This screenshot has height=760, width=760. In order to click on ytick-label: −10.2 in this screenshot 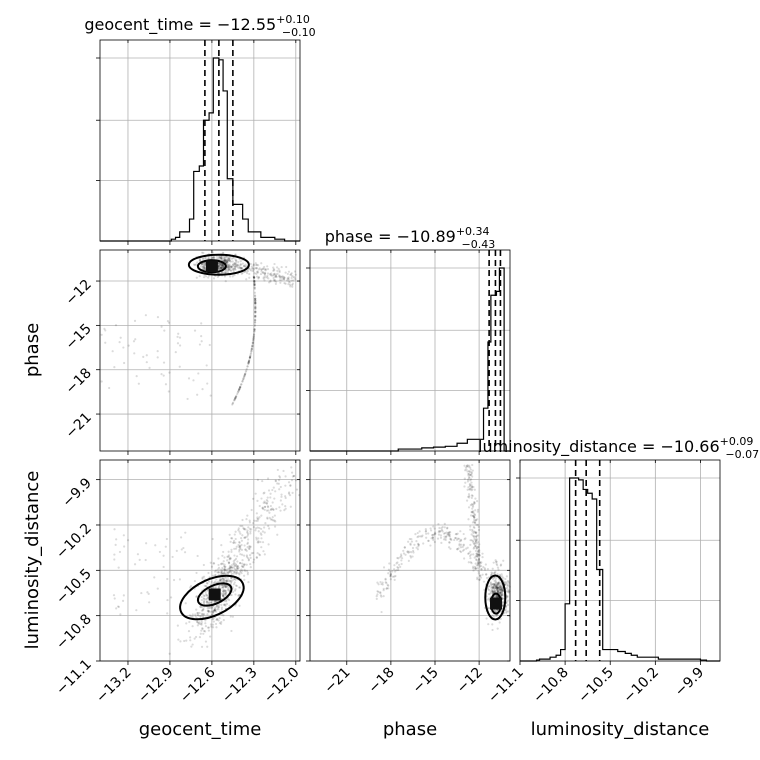, I will do `click(74, 541)`.